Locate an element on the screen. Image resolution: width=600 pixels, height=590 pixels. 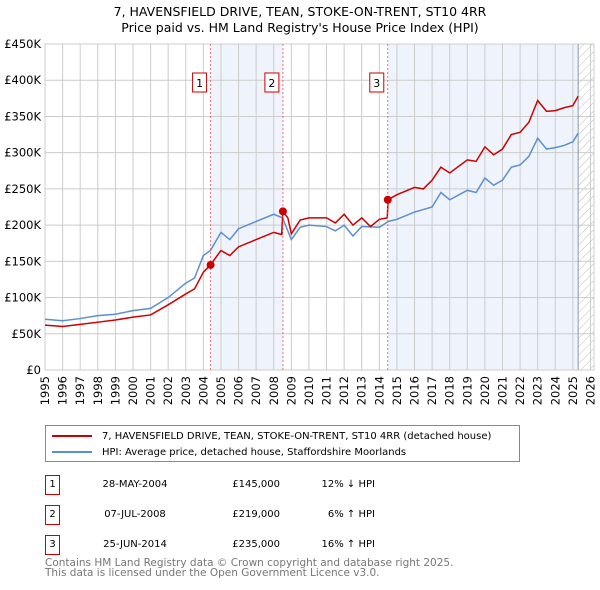
x-tick-label: 2024 is located at coordinates (555, 390).